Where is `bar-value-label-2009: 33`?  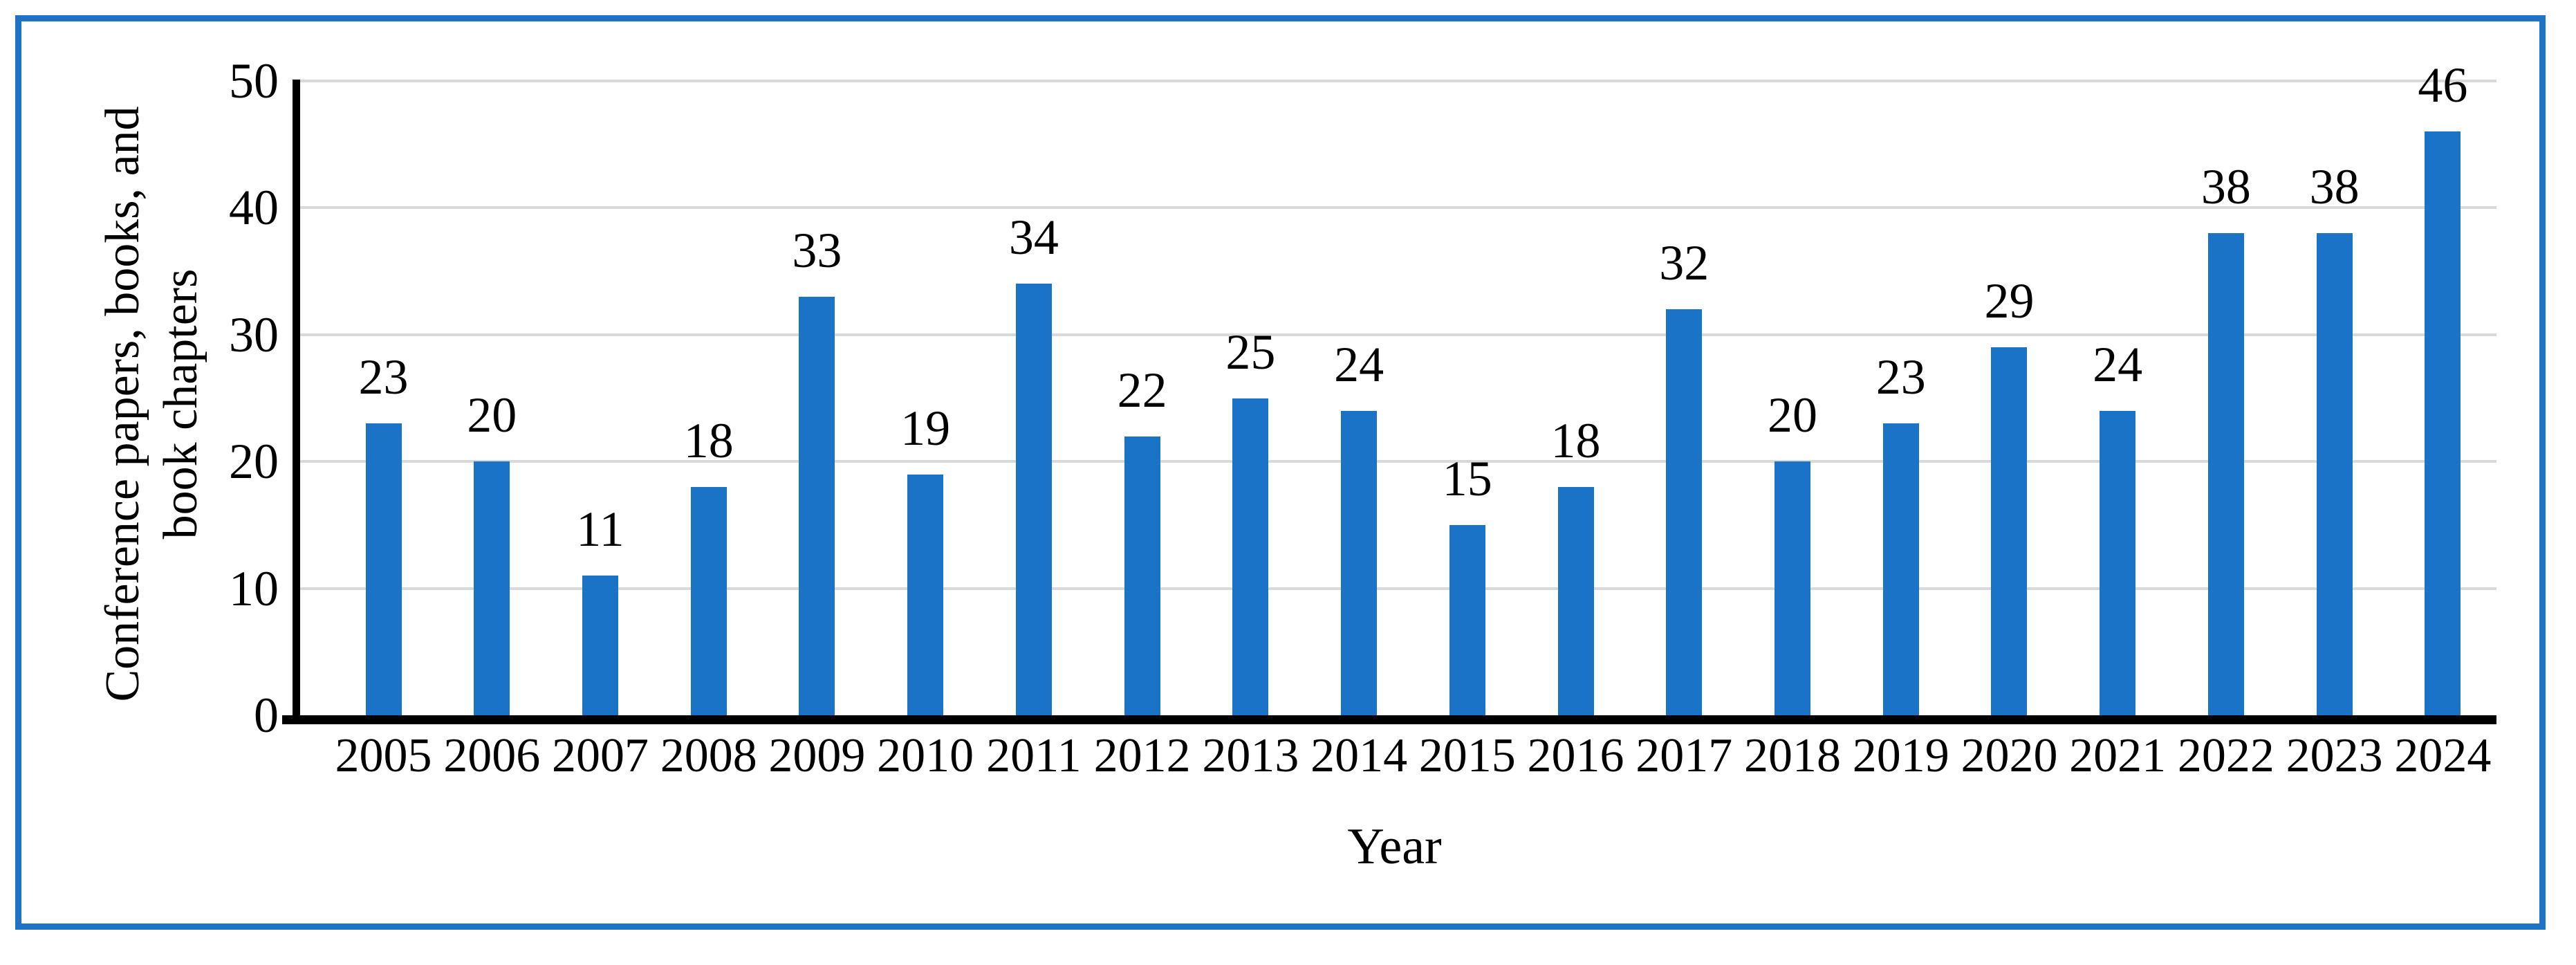
bar-value-label-2009: 33 is located at coordinates (817, 250).